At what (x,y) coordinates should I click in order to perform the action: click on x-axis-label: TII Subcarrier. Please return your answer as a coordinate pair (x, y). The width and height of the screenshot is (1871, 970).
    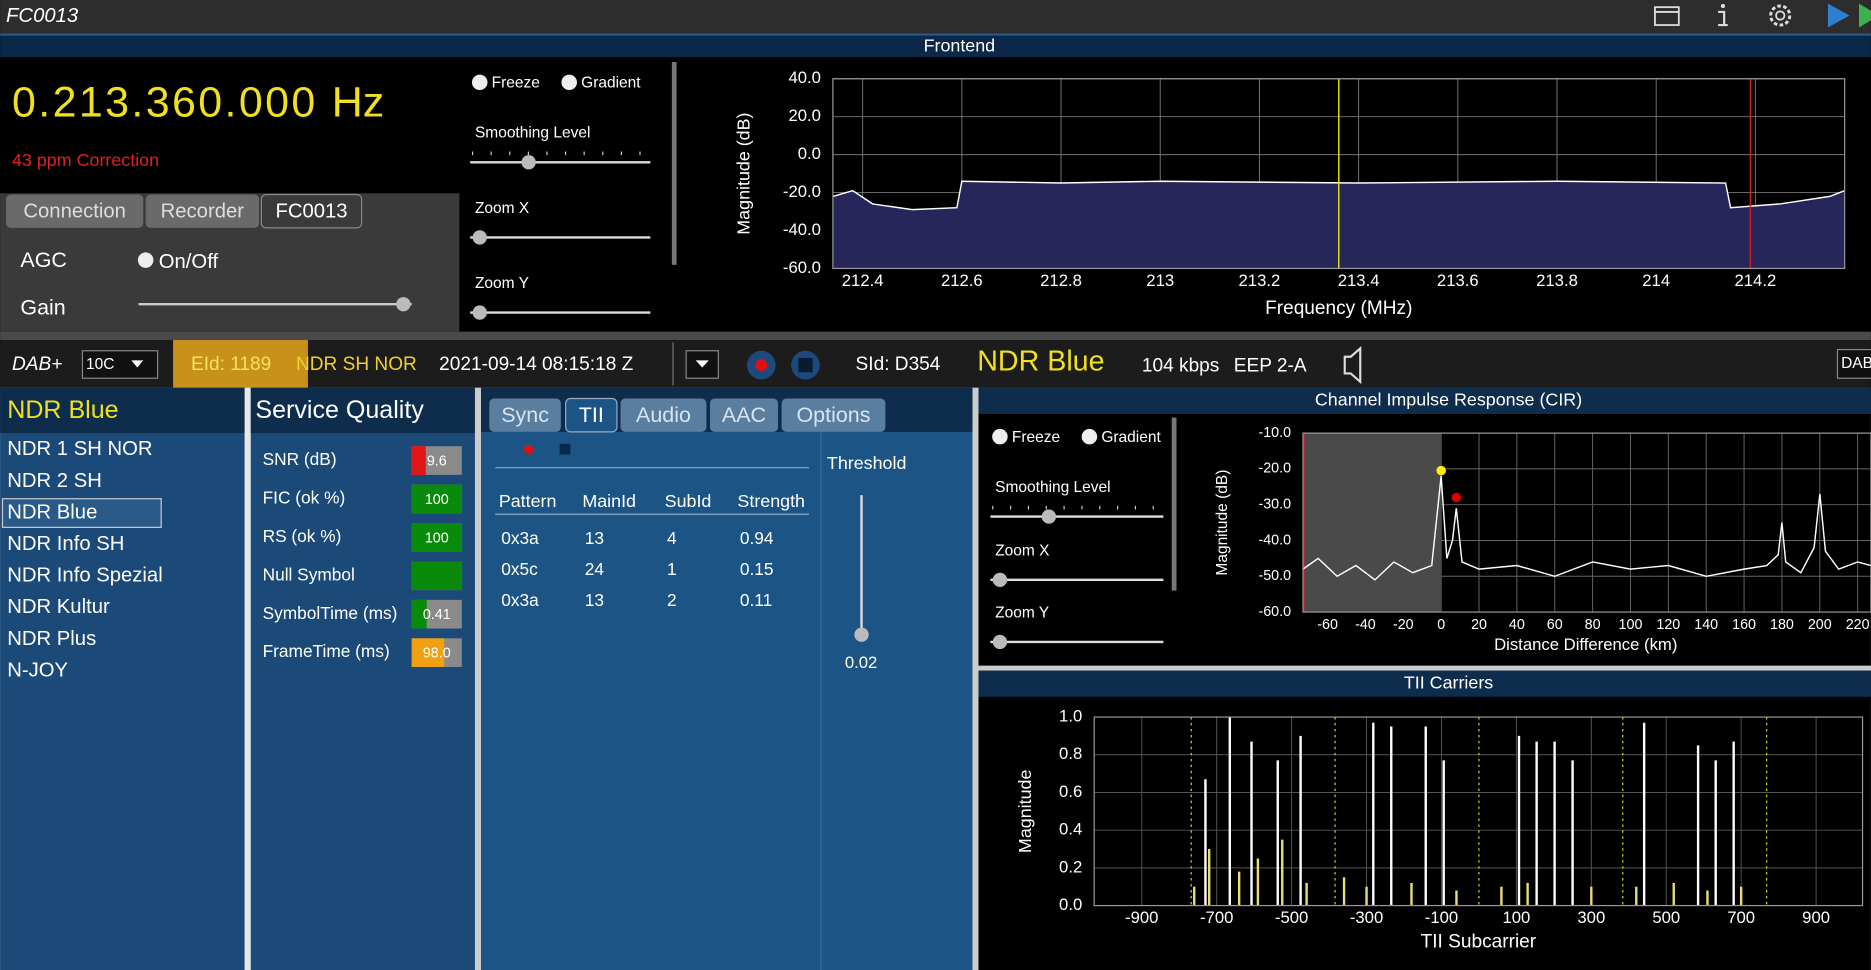
    Looking at the image, I should click on (1479, 942).